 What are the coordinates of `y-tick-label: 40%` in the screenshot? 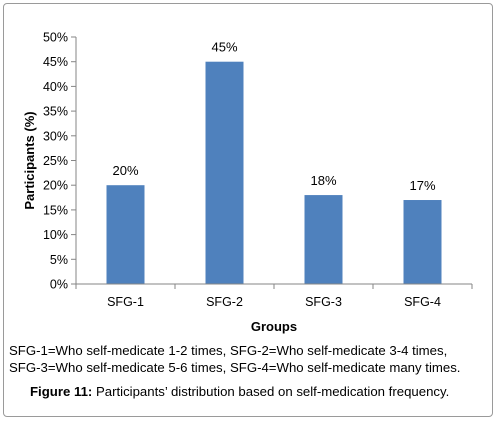 It's located at (55, 87).